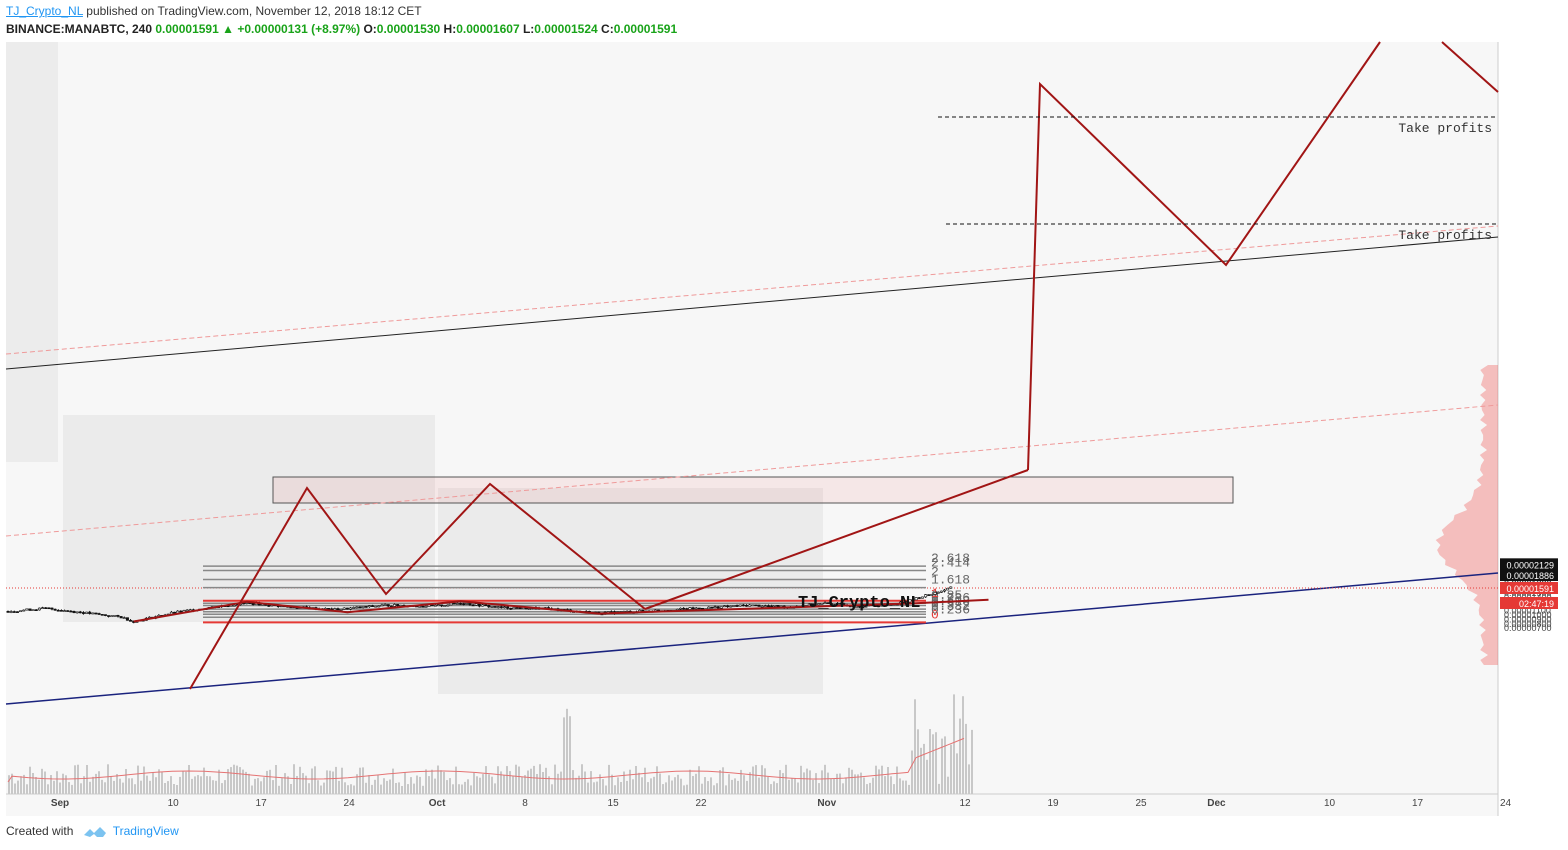 This screenshot has height=850, width=1568. Describe the element at coordinates (145, 831) in the screenshot. I see `tradingview-brand-link: TradingView` at that location.